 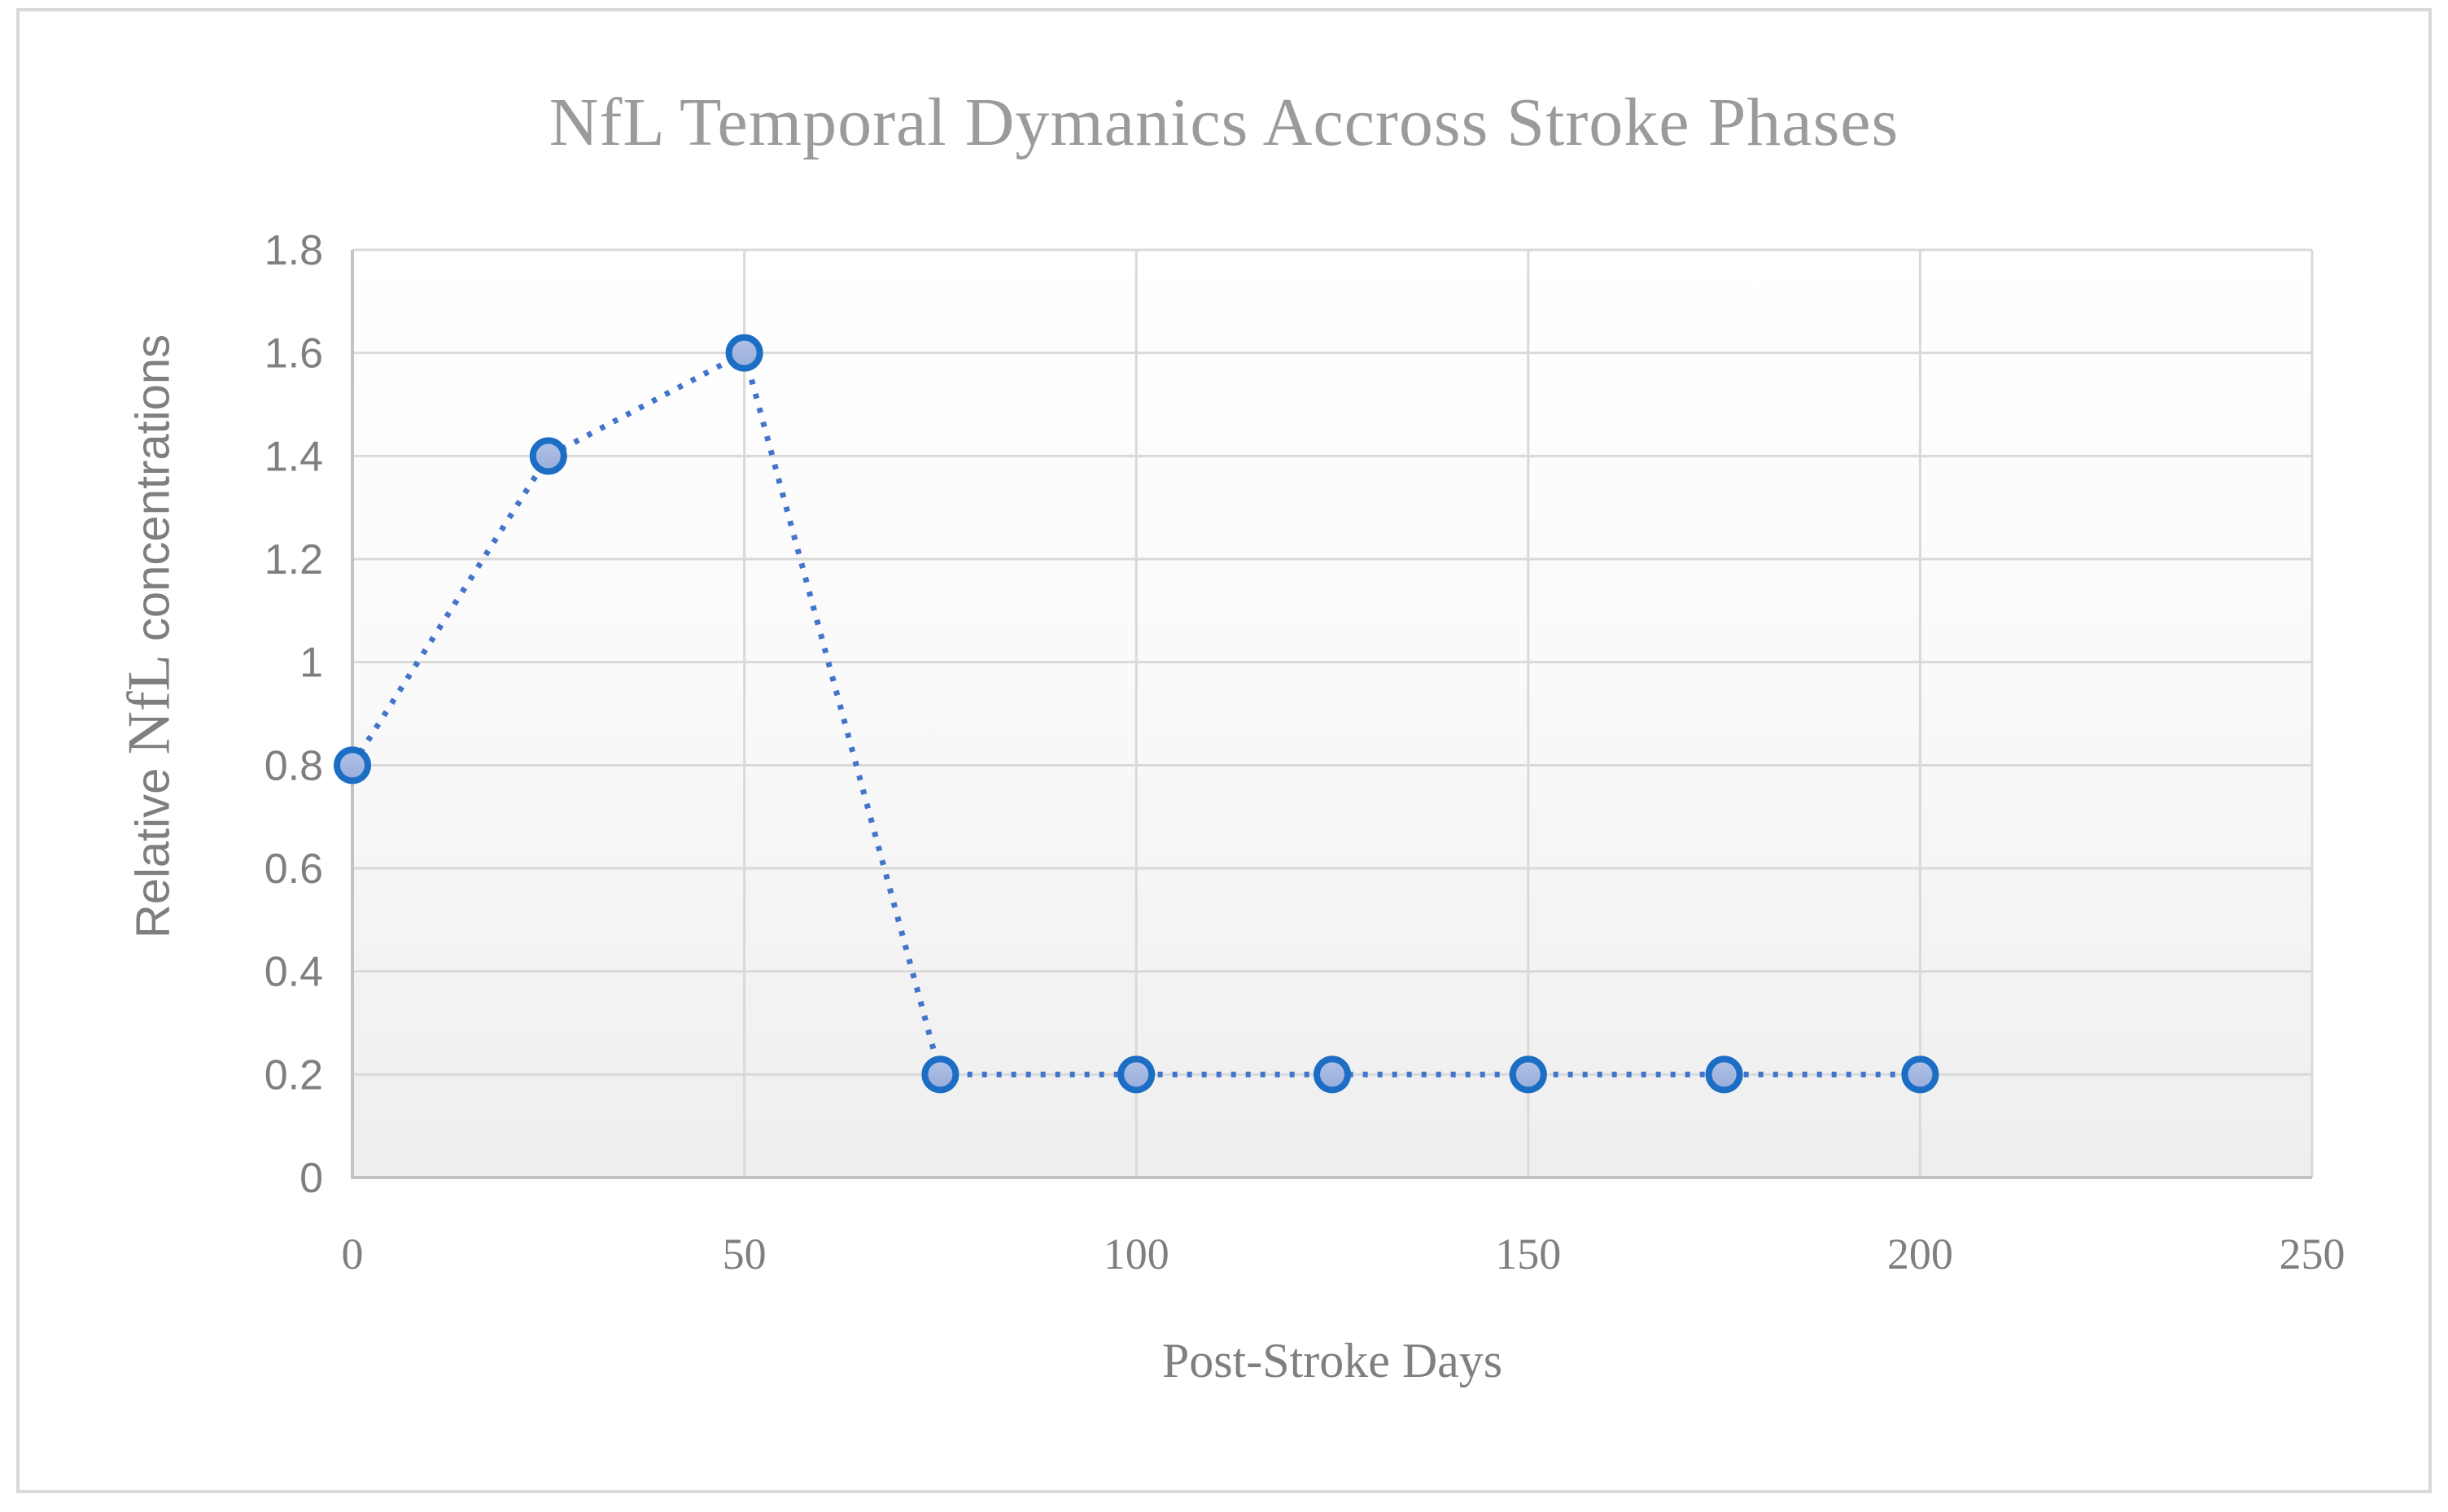 I want to click on y-tick-label: 0.2, so click(x=293, y=1075).